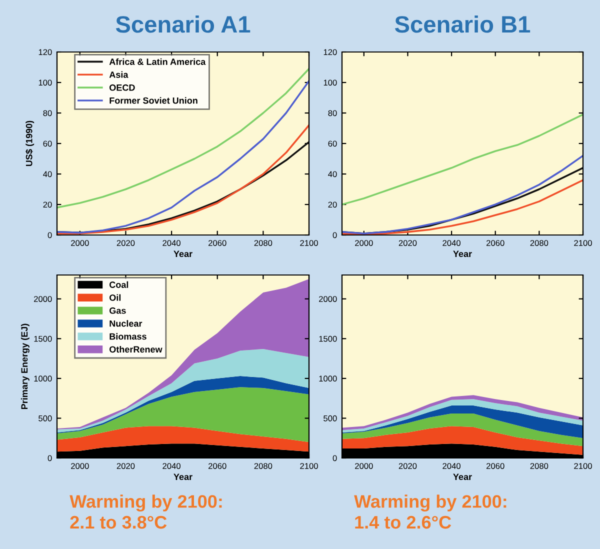  Describe the element at coordinates (462, 24) in the screenshot. I see `chart-title: Scenario B1` at that location.